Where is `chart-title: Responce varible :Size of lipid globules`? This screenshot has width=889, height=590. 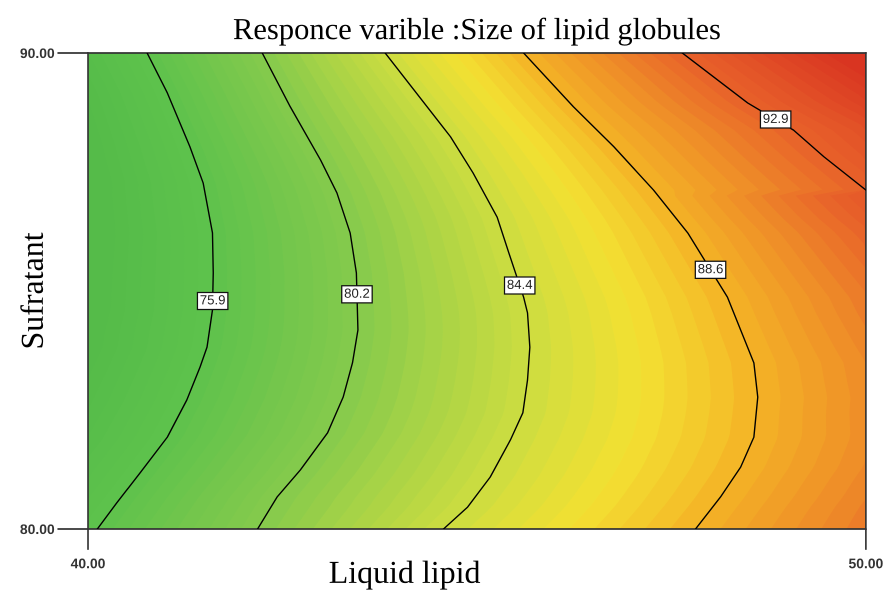 chart-title: Responce varible :Size of lipid globules is located at coordinates (477, 32).